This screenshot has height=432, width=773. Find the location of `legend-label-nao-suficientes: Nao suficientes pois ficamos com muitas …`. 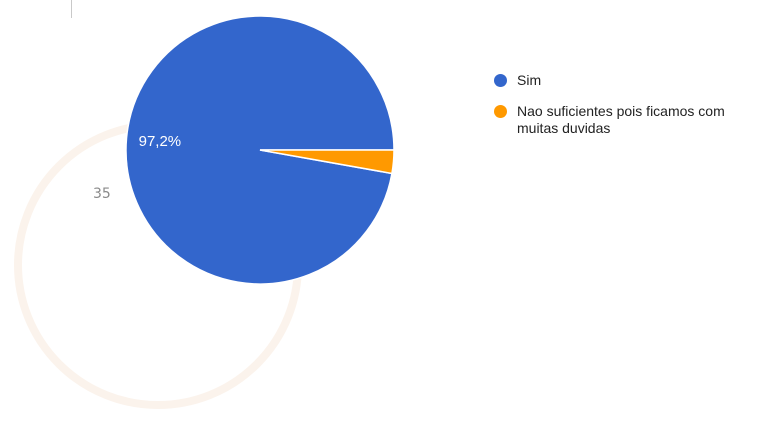

legend-label-nao-suficientes: Nao suficientes pois ficamos com muitas … is located at coordinates (621, 119).